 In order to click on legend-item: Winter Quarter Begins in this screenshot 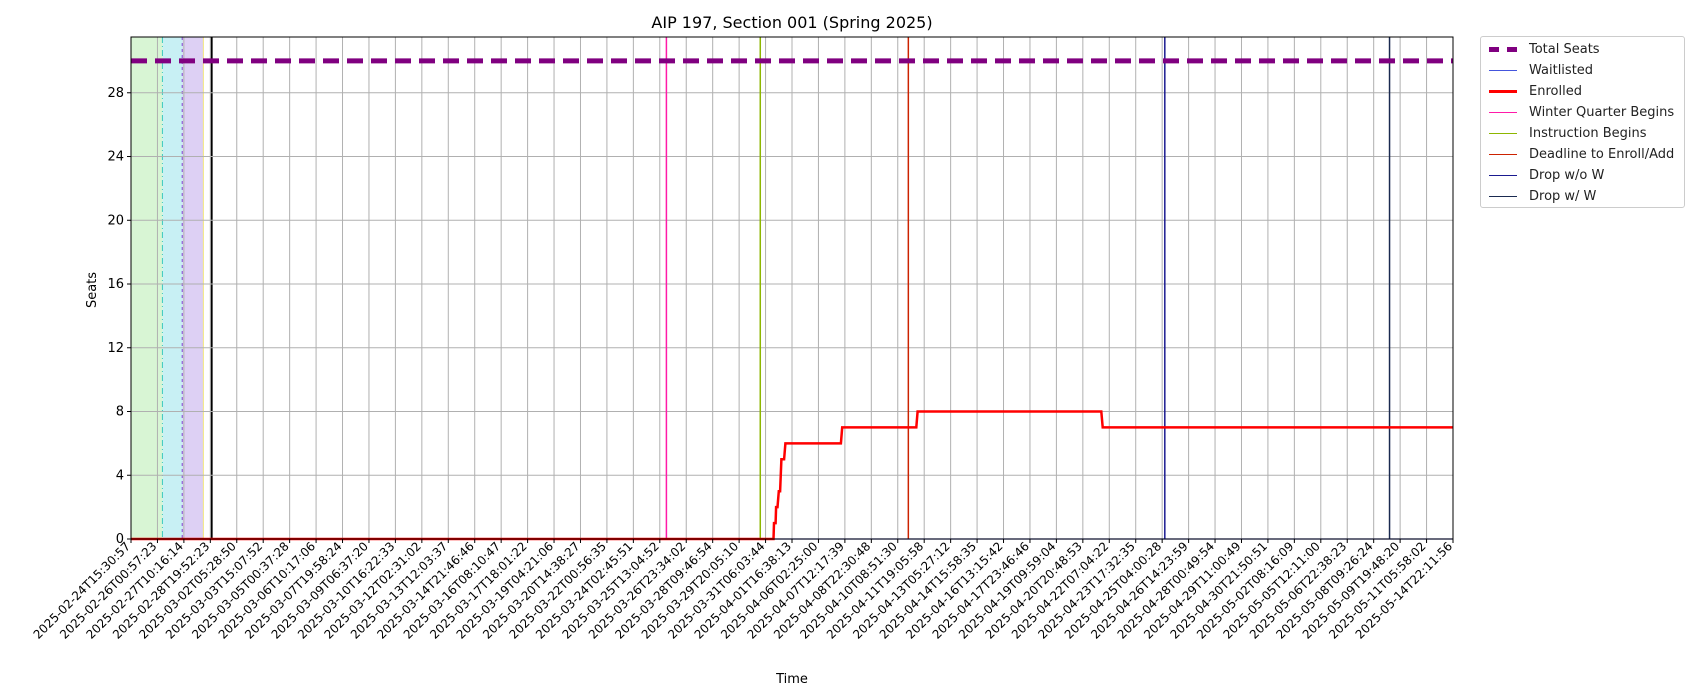, I will do `click(1581, 112)`.